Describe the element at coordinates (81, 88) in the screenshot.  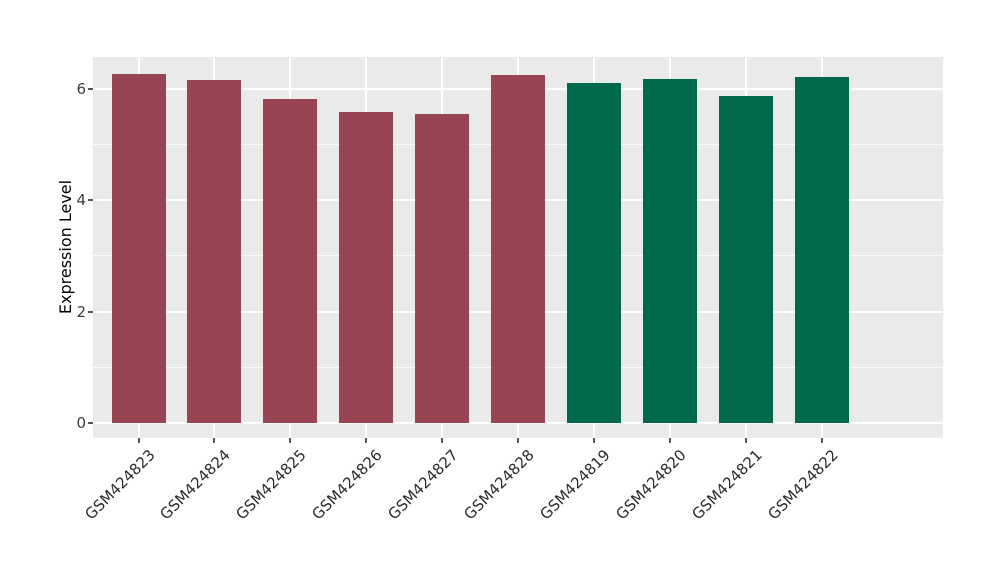
I see `y-tick-label: 6` at that location.